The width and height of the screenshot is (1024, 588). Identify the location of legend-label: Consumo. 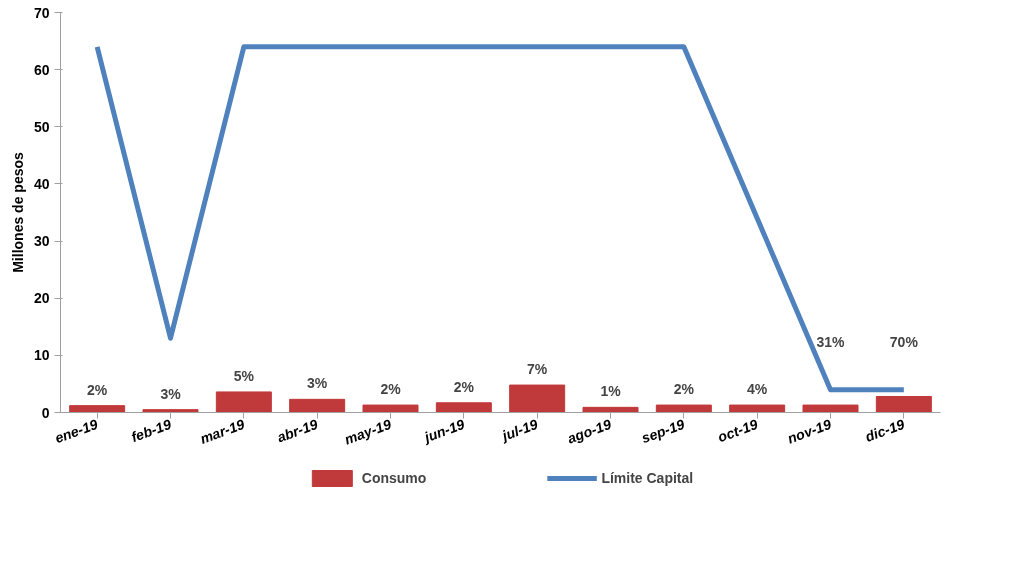
(394, 478).